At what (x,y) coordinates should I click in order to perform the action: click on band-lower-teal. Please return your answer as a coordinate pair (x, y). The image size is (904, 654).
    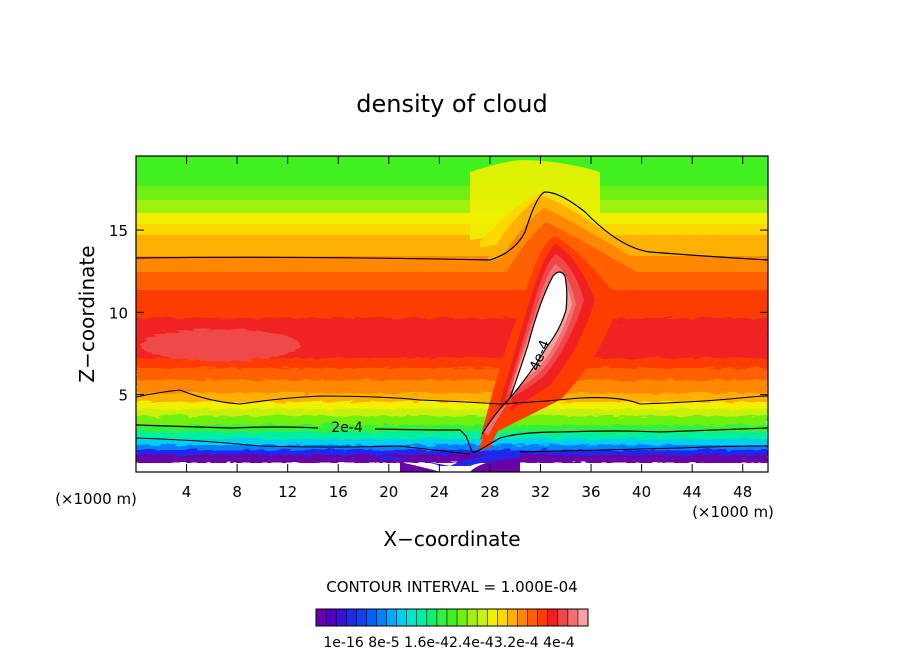
    Looking at the image, I should click on (452, 436).